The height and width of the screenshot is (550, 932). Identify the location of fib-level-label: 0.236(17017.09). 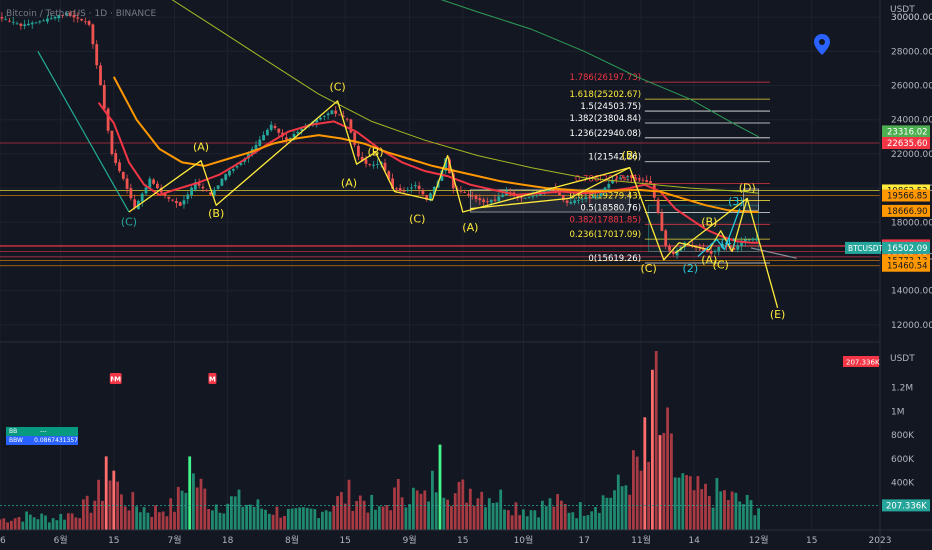
(606, 235).